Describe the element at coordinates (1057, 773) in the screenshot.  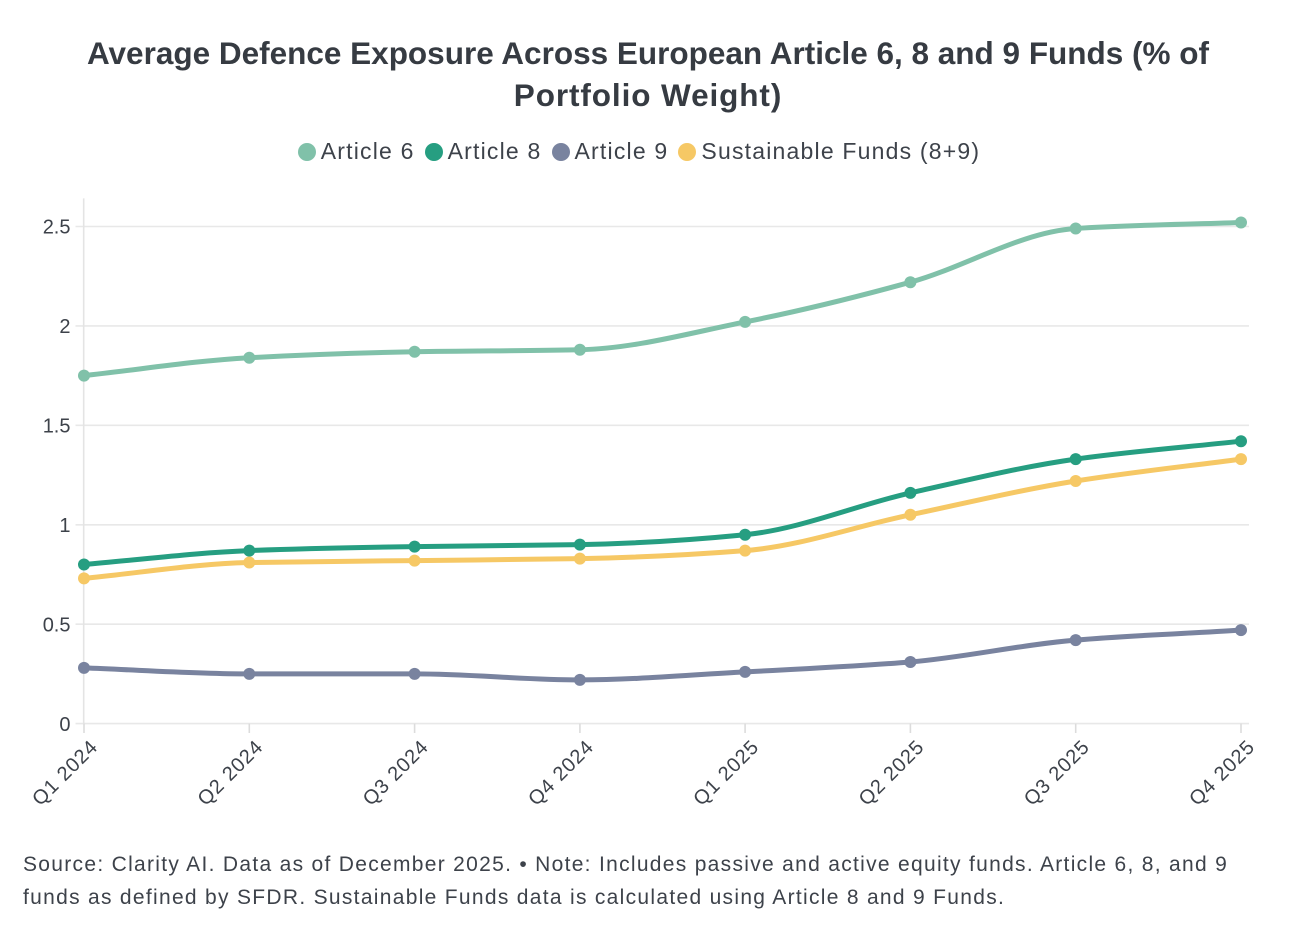
I see `svg-text: Q3 2025` at that location.